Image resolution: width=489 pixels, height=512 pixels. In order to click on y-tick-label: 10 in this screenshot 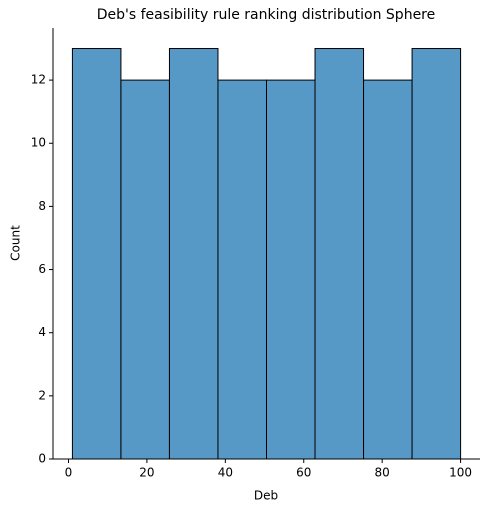, I will do `click(38, 143)`.